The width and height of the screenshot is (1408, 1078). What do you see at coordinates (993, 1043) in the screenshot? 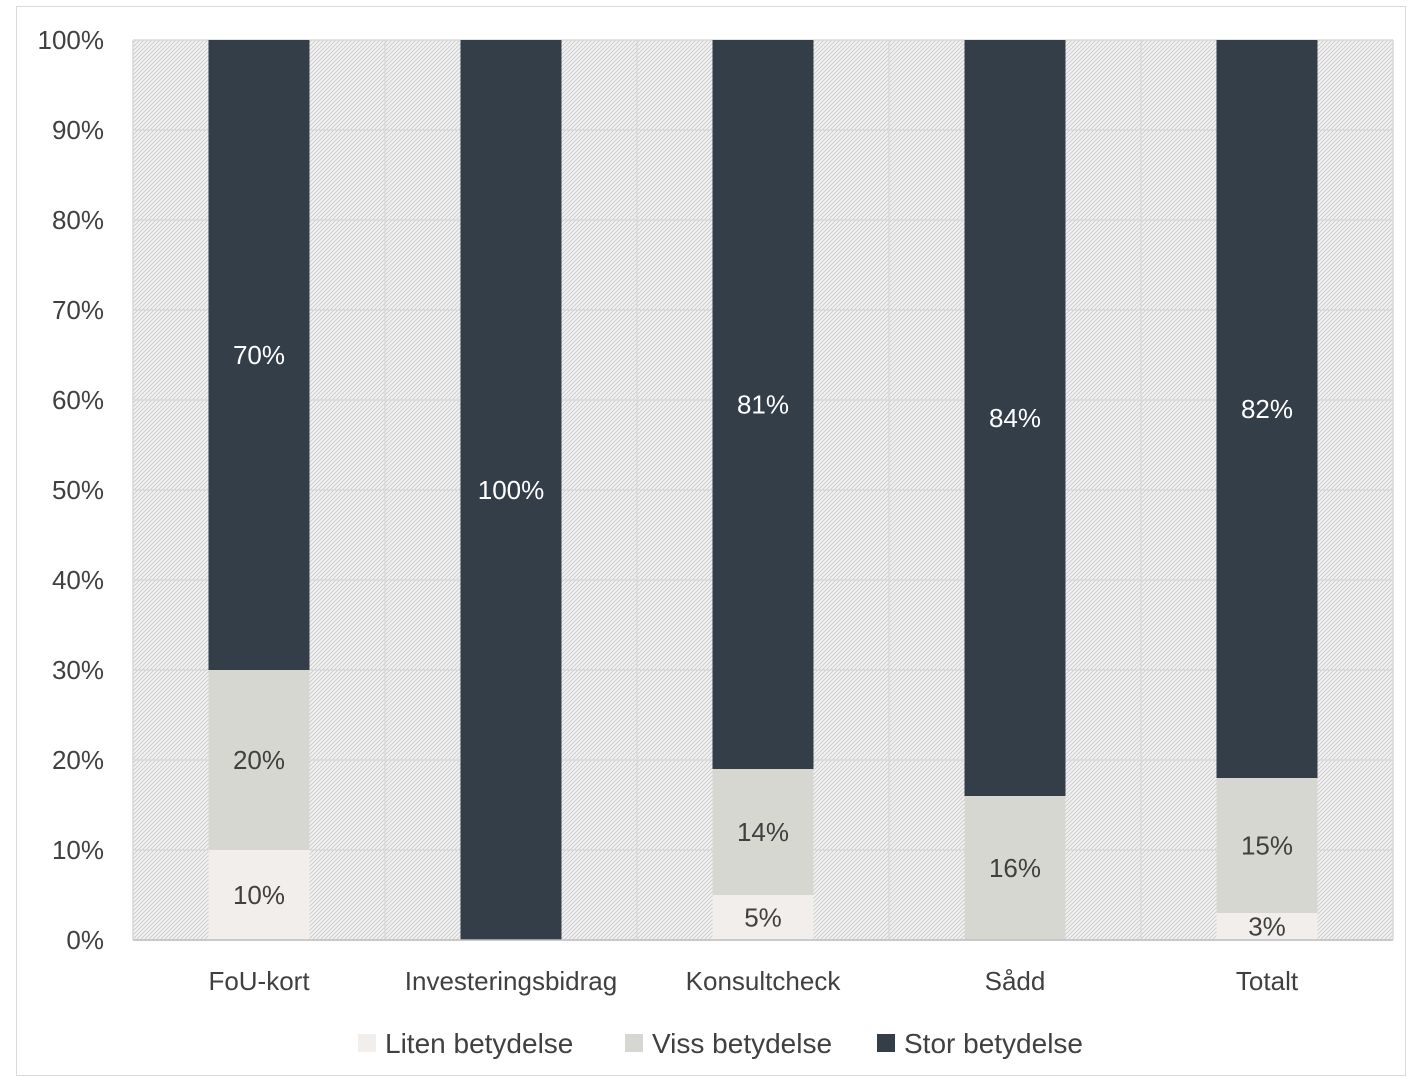
I see `legend-label: Stor betydelse` at bounding box center [993, 1043].